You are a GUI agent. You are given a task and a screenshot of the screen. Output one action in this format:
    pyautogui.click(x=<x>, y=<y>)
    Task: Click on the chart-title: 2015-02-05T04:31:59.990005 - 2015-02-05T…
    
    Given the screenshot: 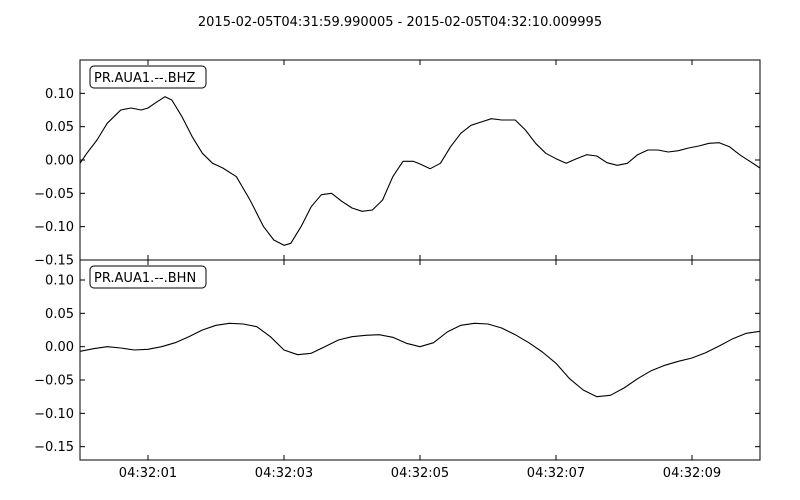 What is the action you would take?
    pyautogui.click(x=400, y=22)
    